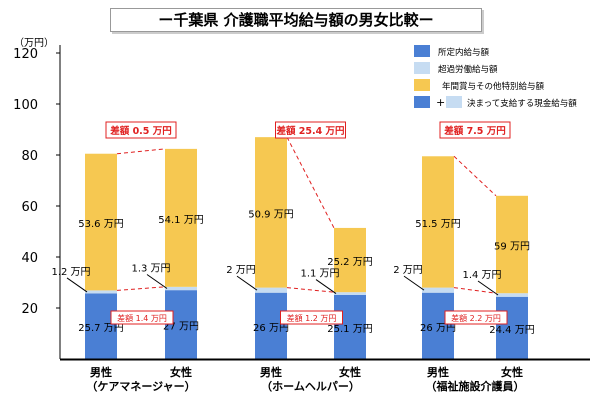 This screenshot has height=400, width=600. What do you see at coordinates (29, 258) in the screenshot?
I see `y-tick-label: 40` at bounding box center [29, 258].